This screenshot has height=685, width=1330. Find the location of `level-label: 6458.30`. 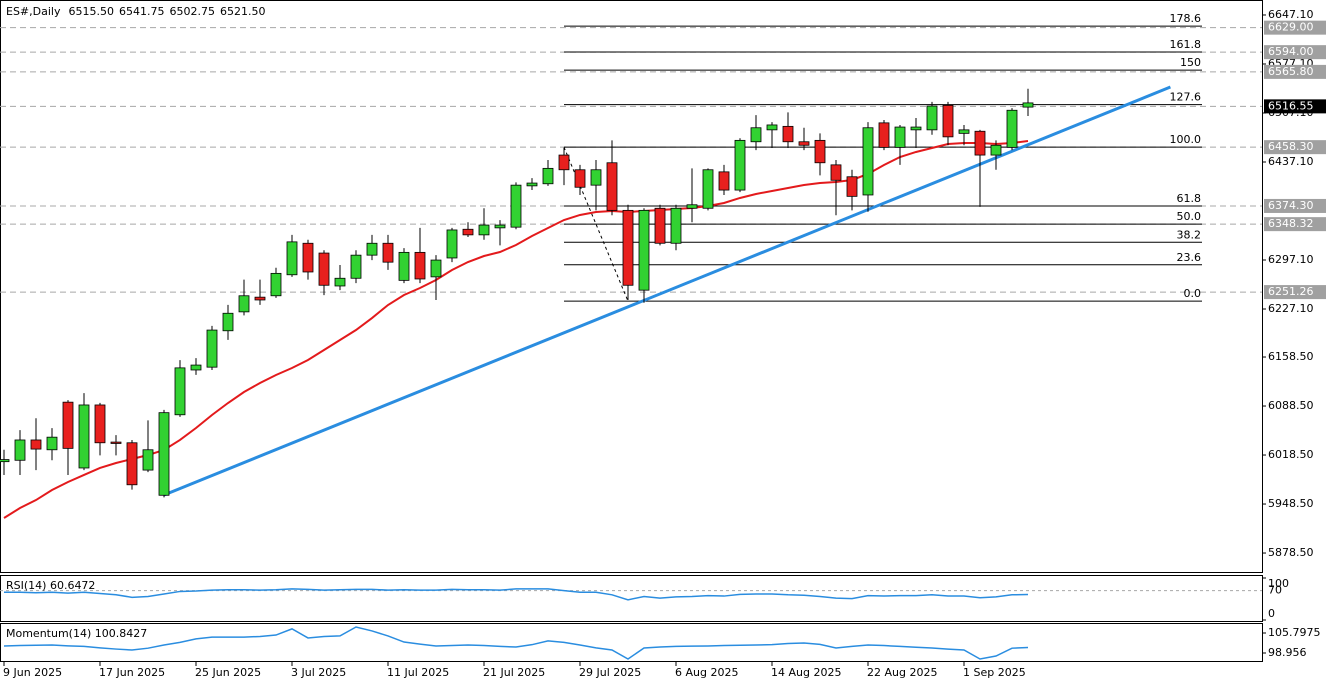

level-label: 6458.30 is located at coordinates (1291, 146).